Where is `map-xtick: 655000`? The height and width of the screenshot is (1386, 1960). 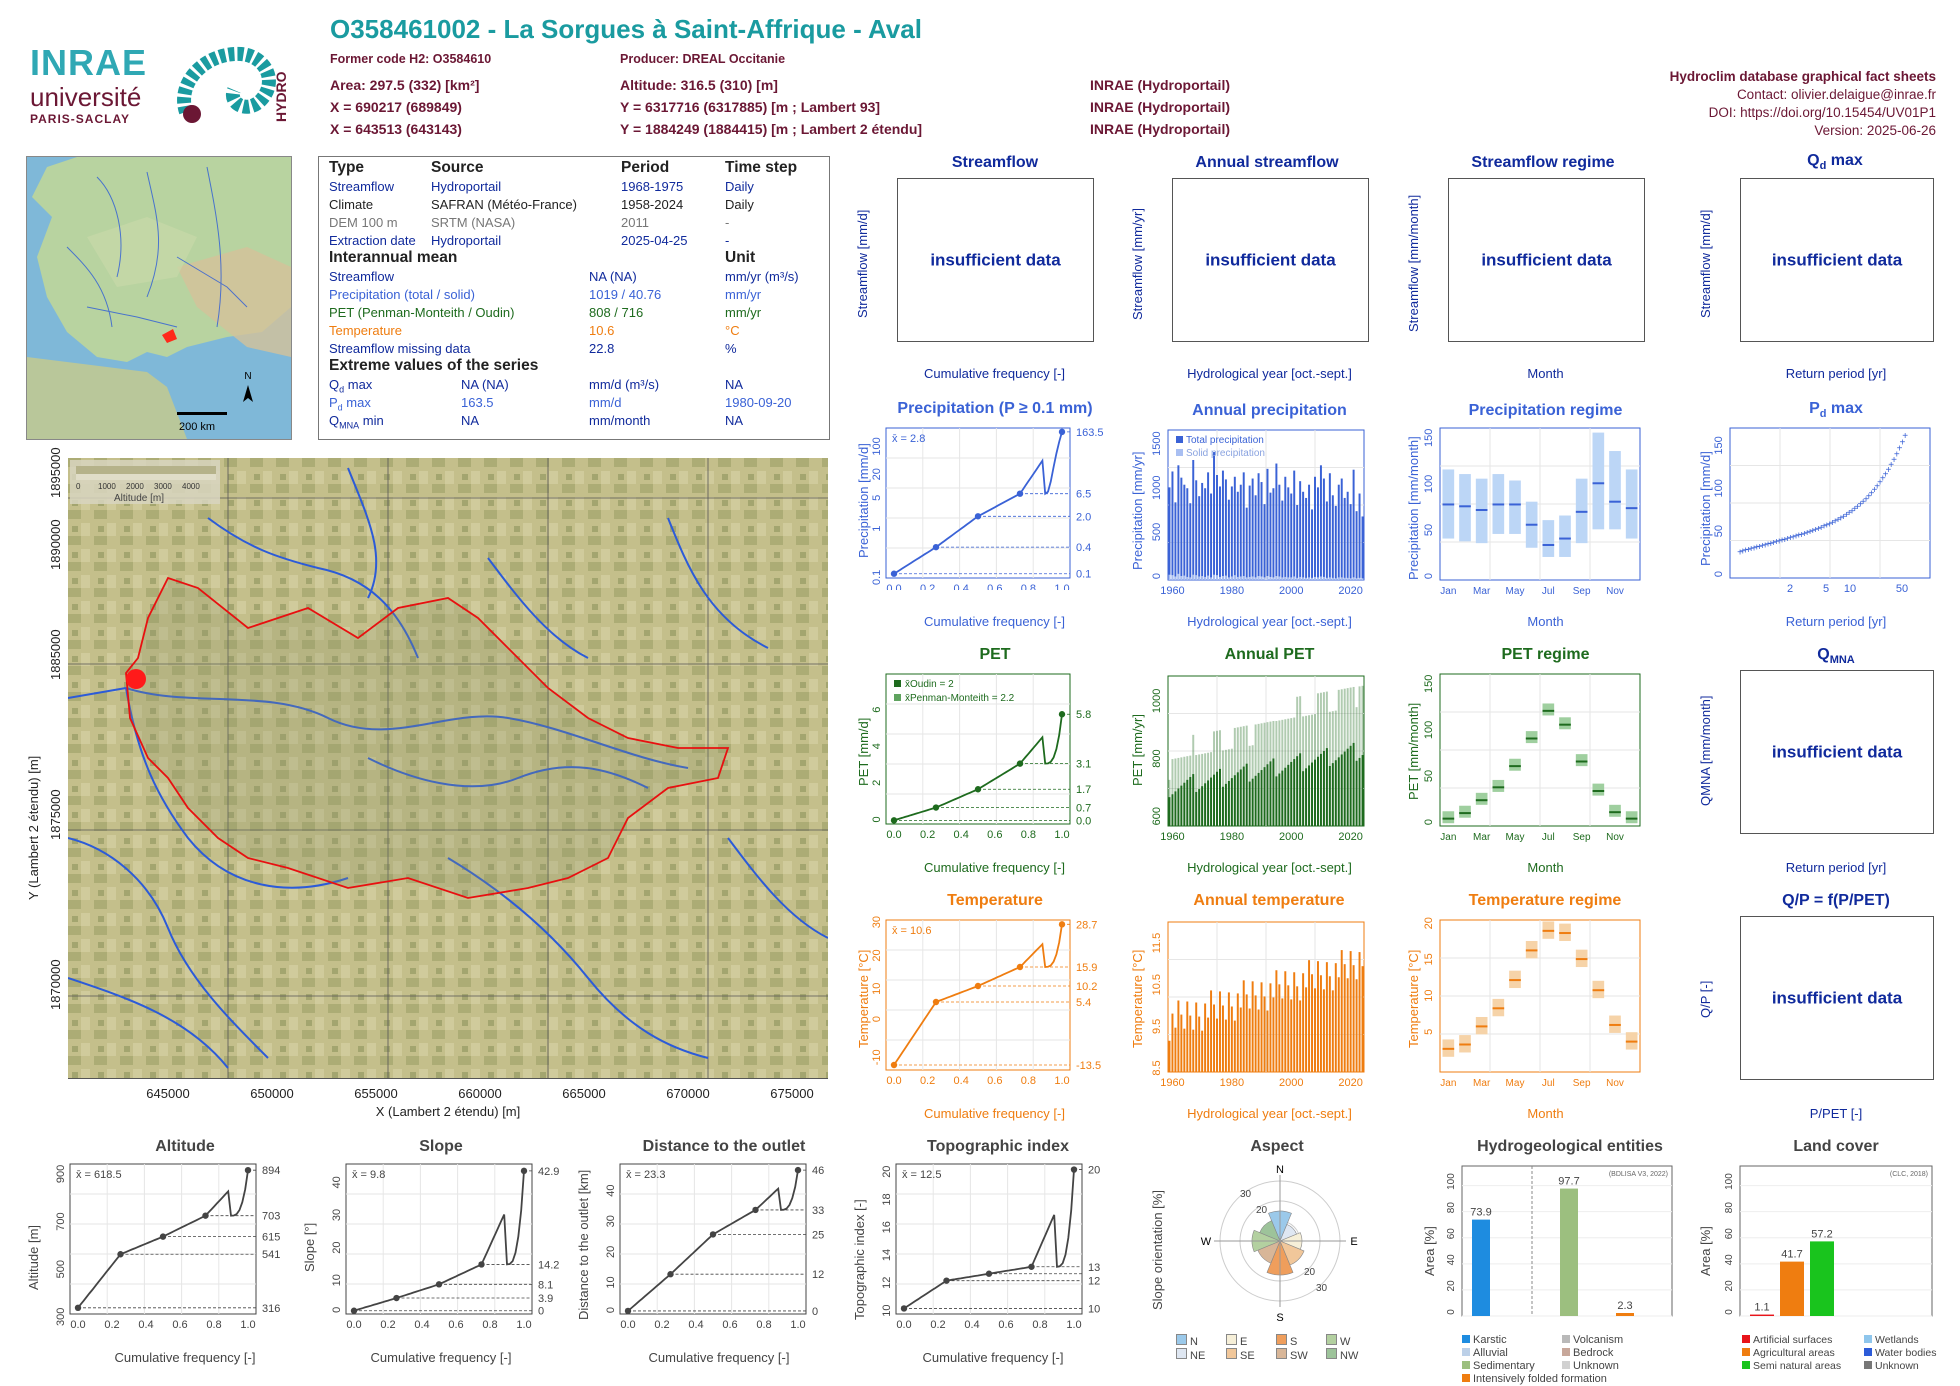
map-xtick: 655000 is located at coordinates (376, 1093).